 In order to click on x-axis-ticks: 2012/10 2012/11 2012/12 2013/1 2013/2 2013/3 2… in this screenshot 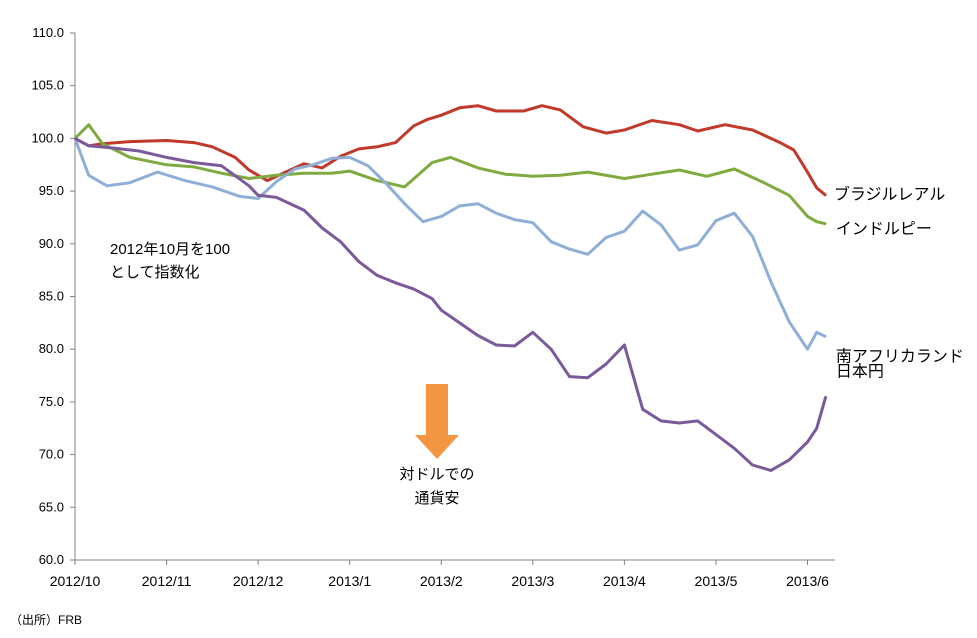, I will do `click(439, 574)`.